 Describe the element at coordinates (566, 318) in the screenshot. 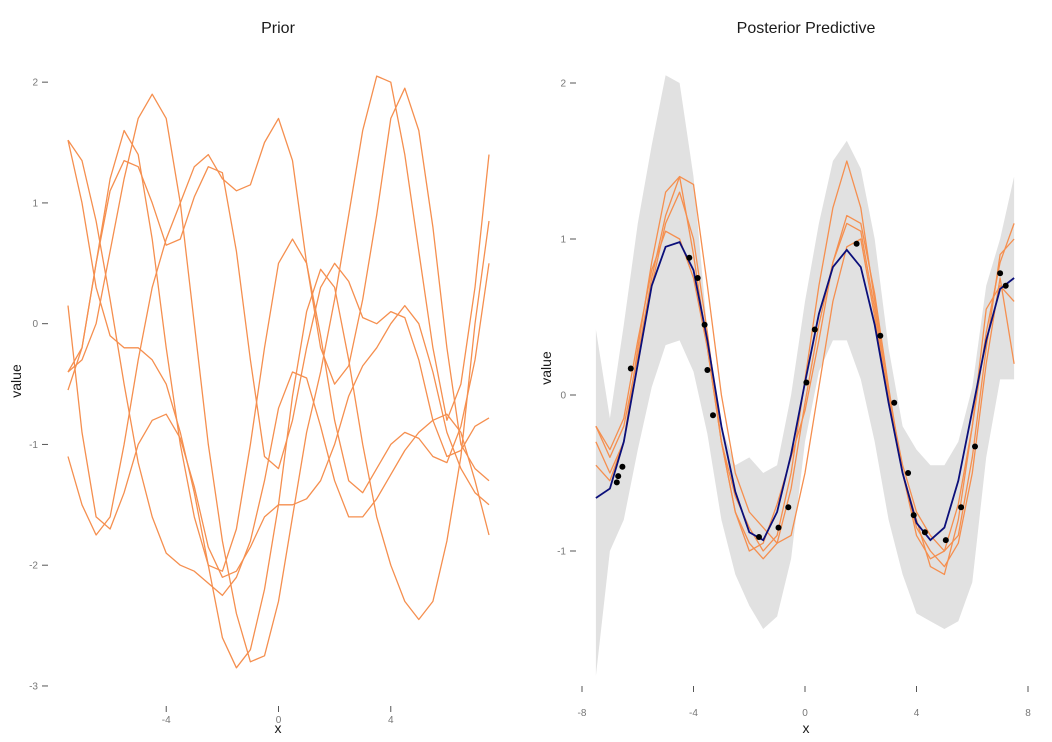

I see `posterior-y-ticks: -1 0 1 2` at that location.